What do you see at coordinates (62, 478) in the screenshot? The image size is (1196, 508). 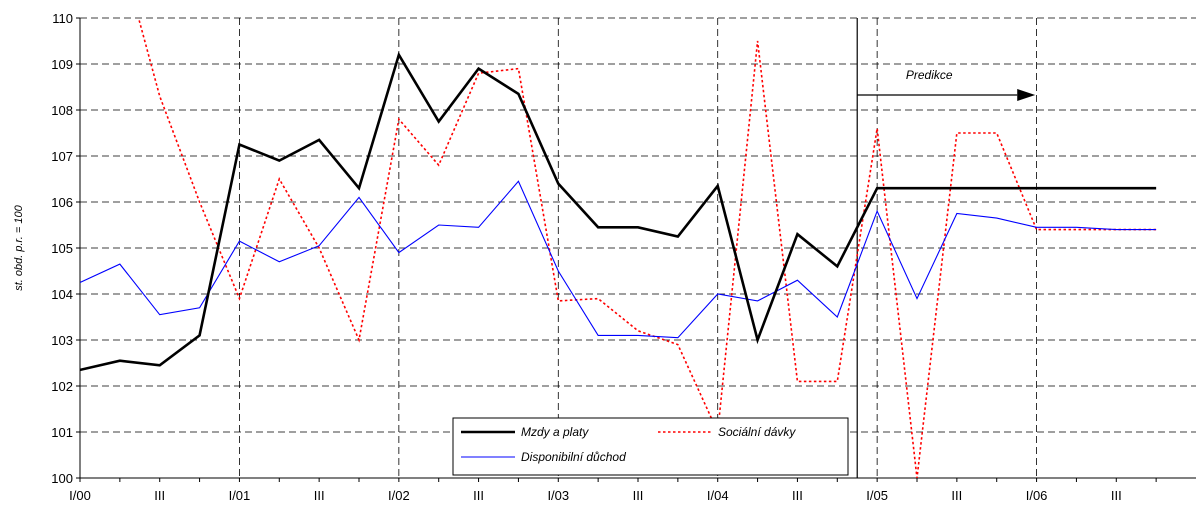 I see `y-tick-label: 100` at bounding box center [62, 478].